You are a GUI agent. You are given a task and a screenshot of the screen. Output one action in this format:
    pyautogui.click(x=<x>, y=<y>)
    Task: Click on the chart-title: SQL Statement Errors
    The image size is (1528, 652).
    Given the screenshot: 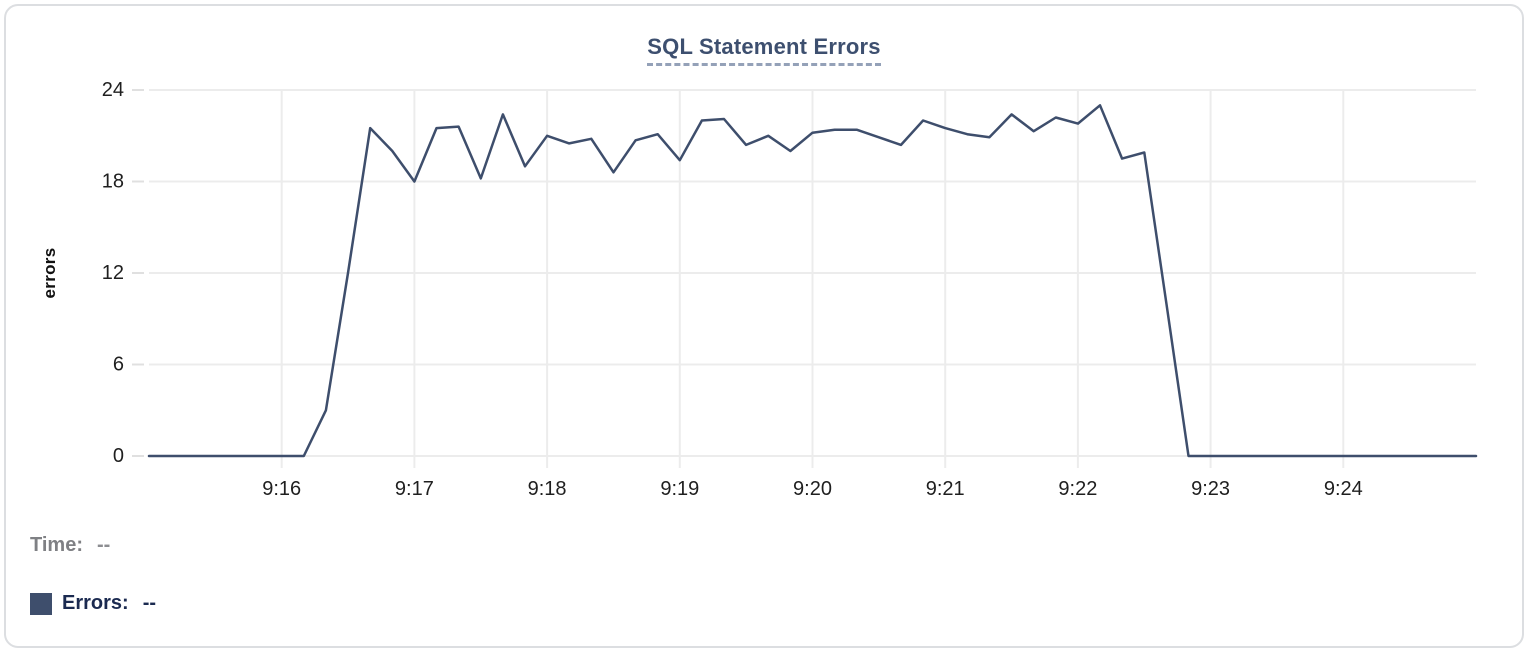 What is the action you would take?
    pyautogui.click(x=764, y=50)
    